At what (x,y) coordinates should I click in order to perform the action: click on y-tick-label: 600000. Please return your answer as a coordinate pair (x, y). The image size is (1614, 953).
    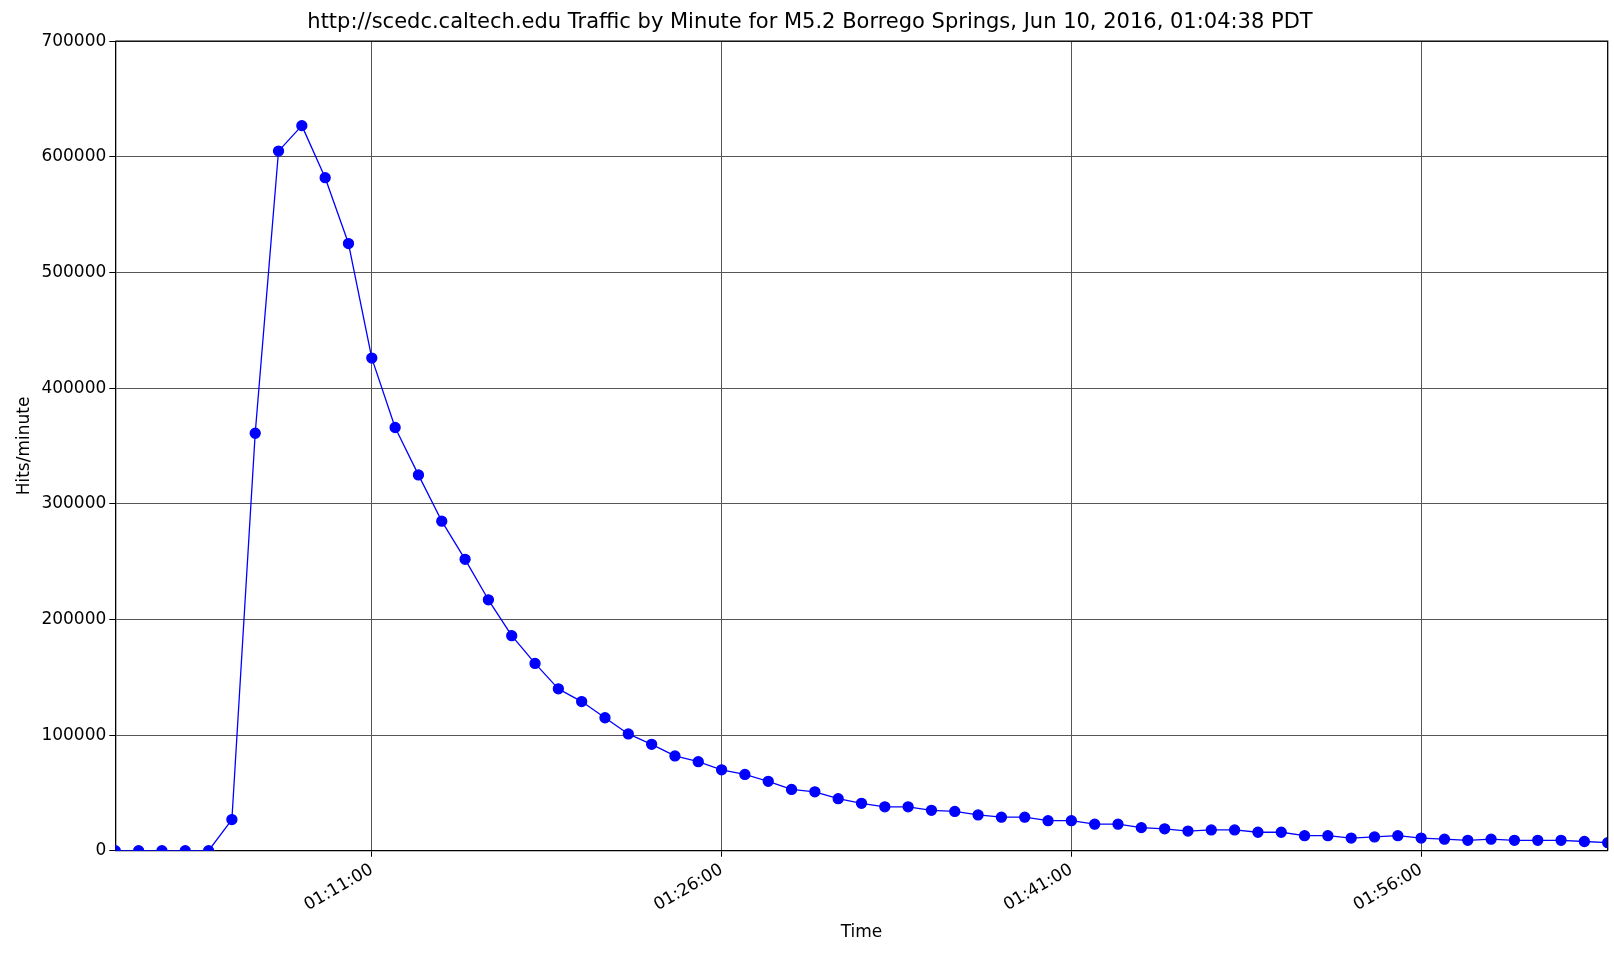
    Looking at the image, I should click on (74, 155).